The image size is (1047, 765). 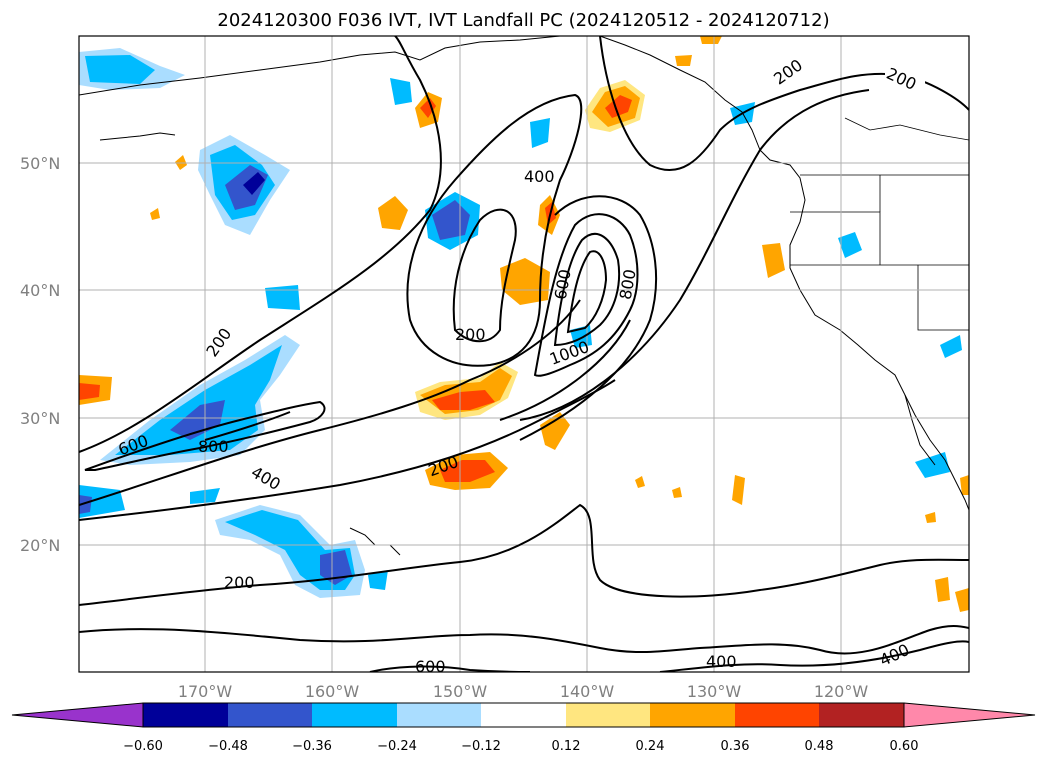 I want to click on longitude-labels: 170°W 160°W 150°W 140°W 130°W 120°W, so click(x=523, y=691).